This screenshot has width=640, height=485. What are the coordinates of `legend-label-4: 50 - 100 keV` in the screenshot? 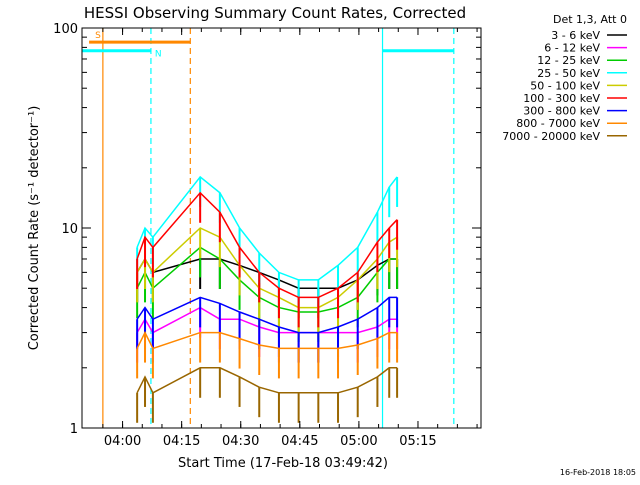 It's located at (565, 85).